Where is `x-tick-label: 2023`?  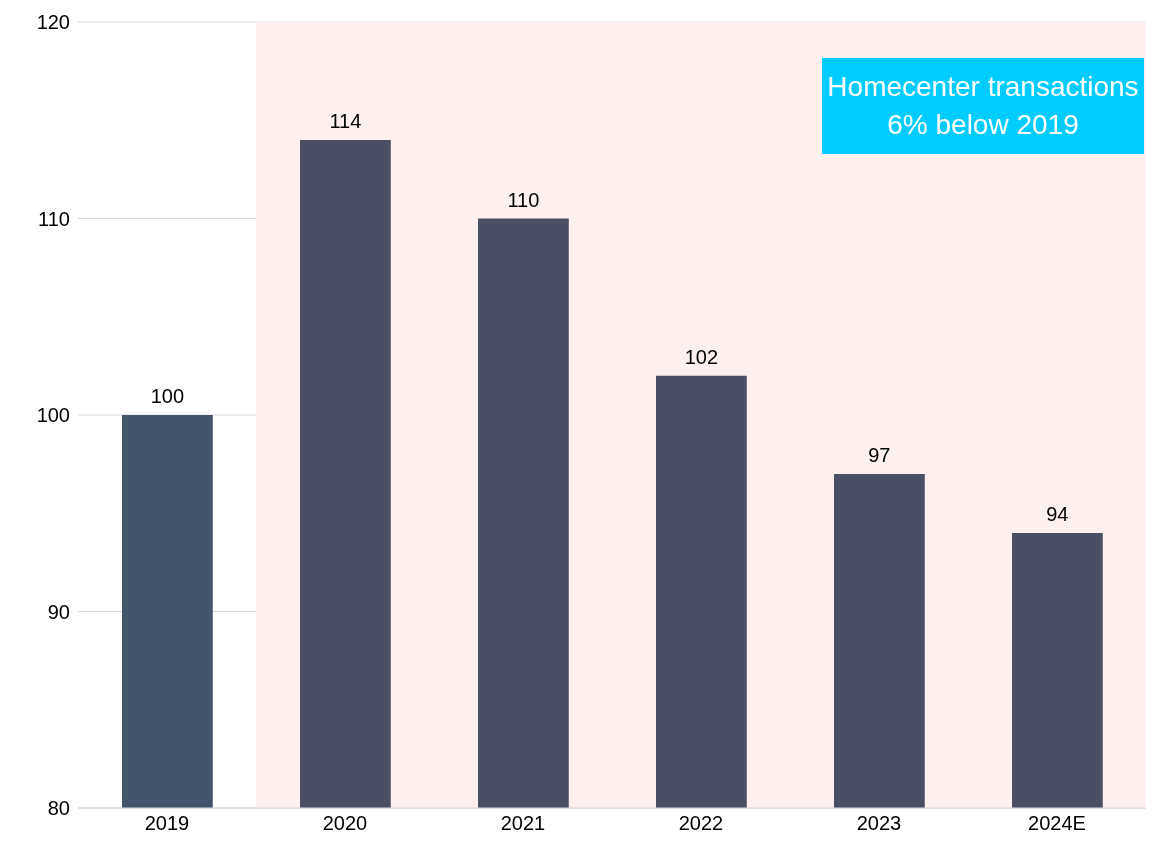 x-tick-label: 2023 is located at coordinates (879, 823).